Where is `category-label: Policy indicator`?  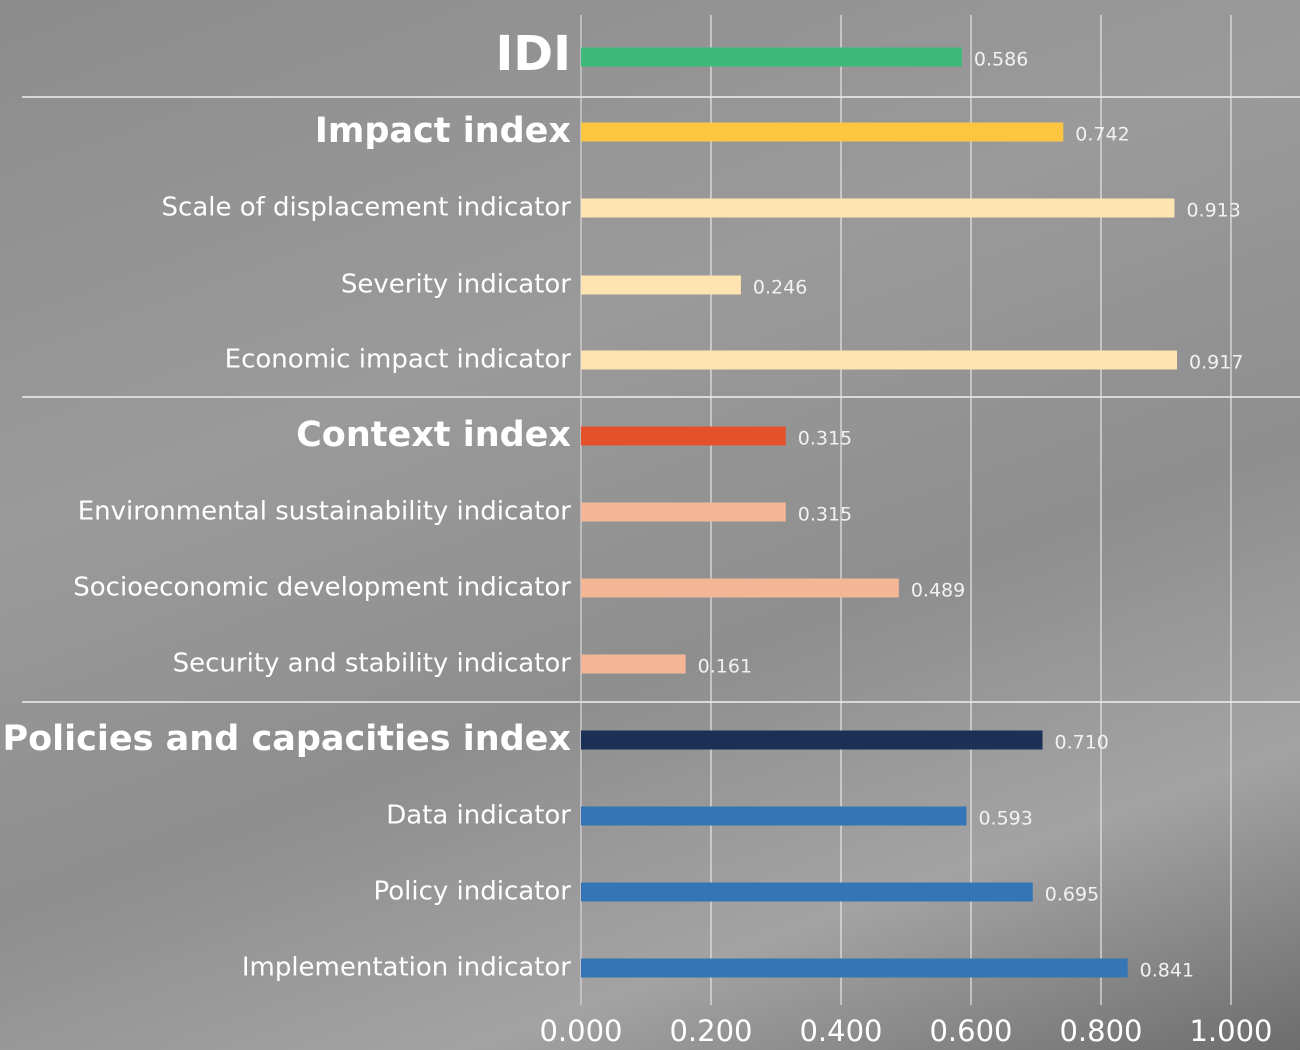 category-label: Policy indicator is located at coordinates (472, 892).